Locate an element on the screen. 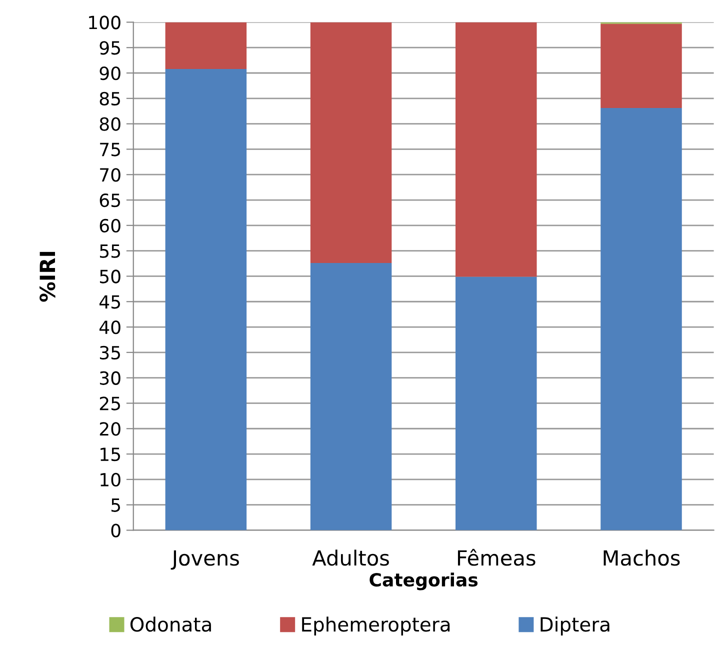 This screenshot has height=653, width=721. y-tick-label: 90 is located at coordinates (110, 73).